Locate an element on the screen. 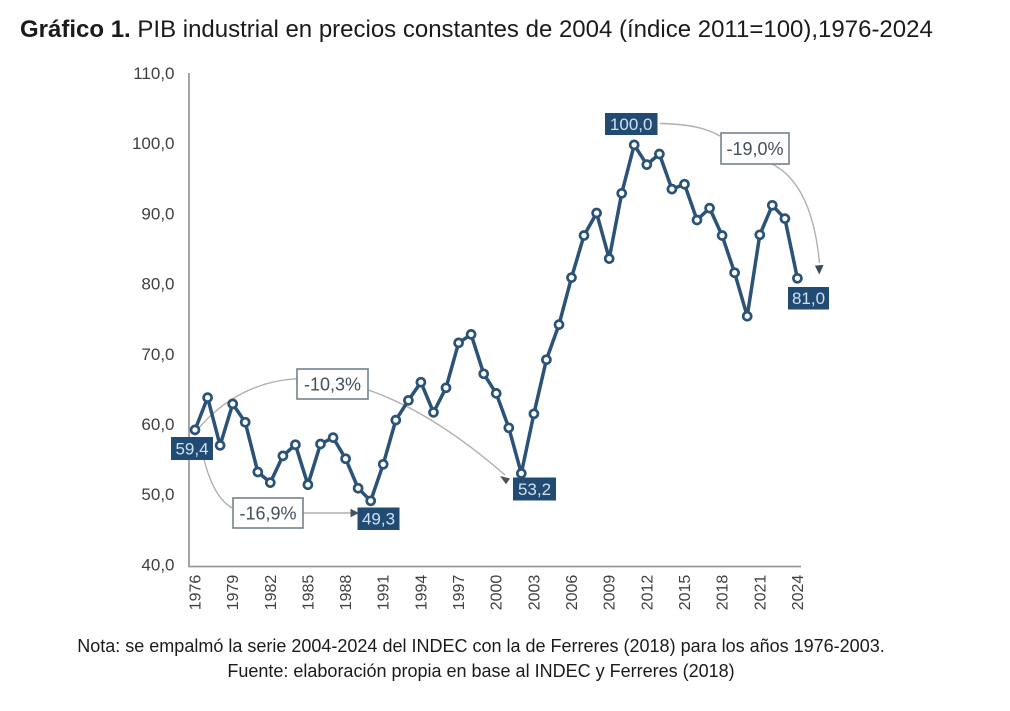 The height and width of the screenshot is (711, 1010). svg-text: 50,0 is located at coordinates (157, 494).